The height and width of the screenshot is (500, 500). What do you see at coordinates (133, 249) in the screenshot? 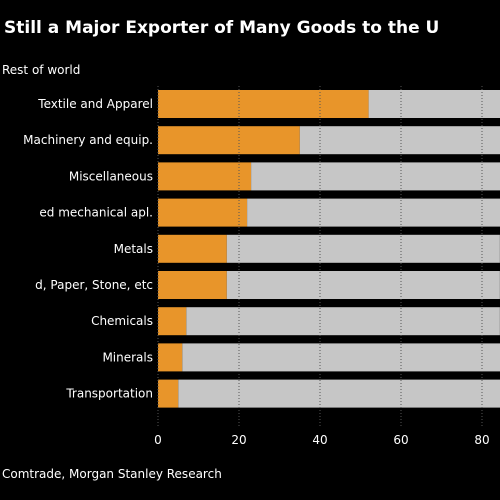
I see `category-label: Metals` at bounding box center [133, 249].